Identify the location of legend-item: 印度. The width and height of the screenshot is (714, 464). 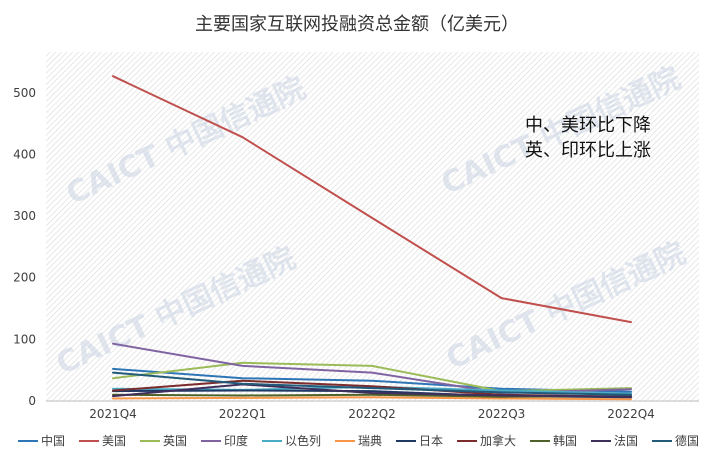
(224, 440).